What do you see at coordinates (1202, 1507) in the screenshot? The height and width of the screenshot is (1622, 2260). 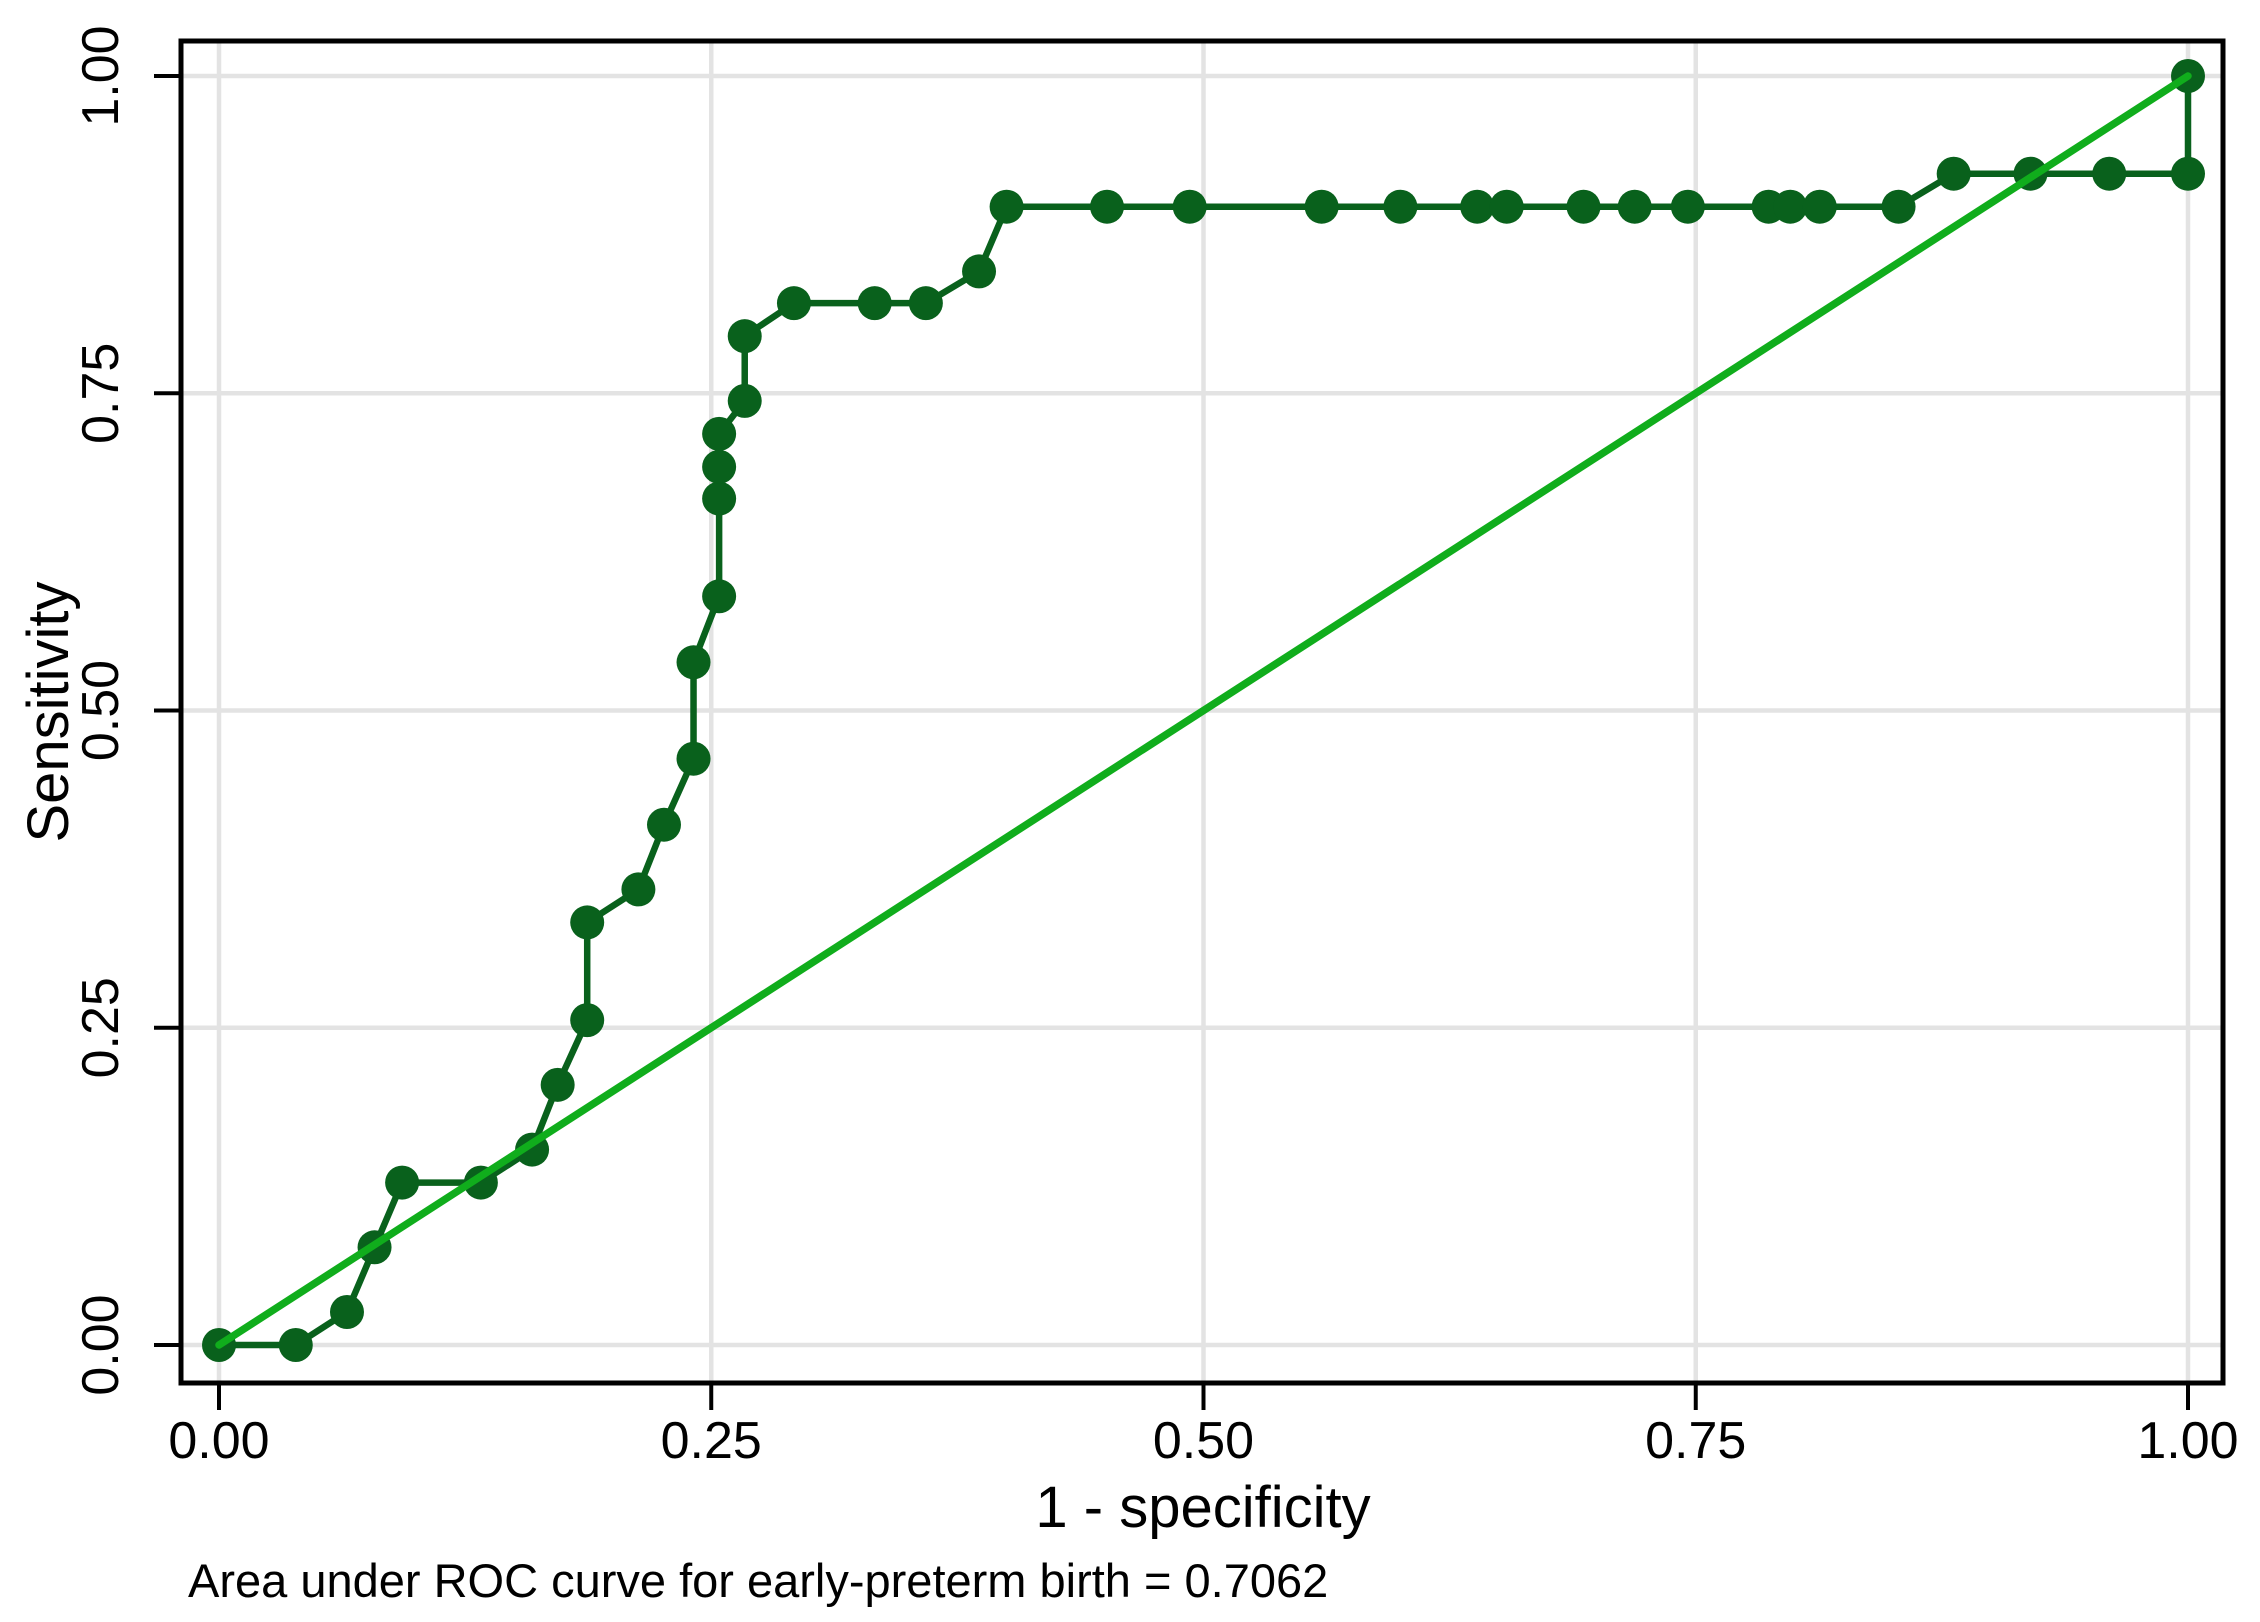 I see `x-axis-title: 1 - specificity` at bounding box center [1202, 1507].